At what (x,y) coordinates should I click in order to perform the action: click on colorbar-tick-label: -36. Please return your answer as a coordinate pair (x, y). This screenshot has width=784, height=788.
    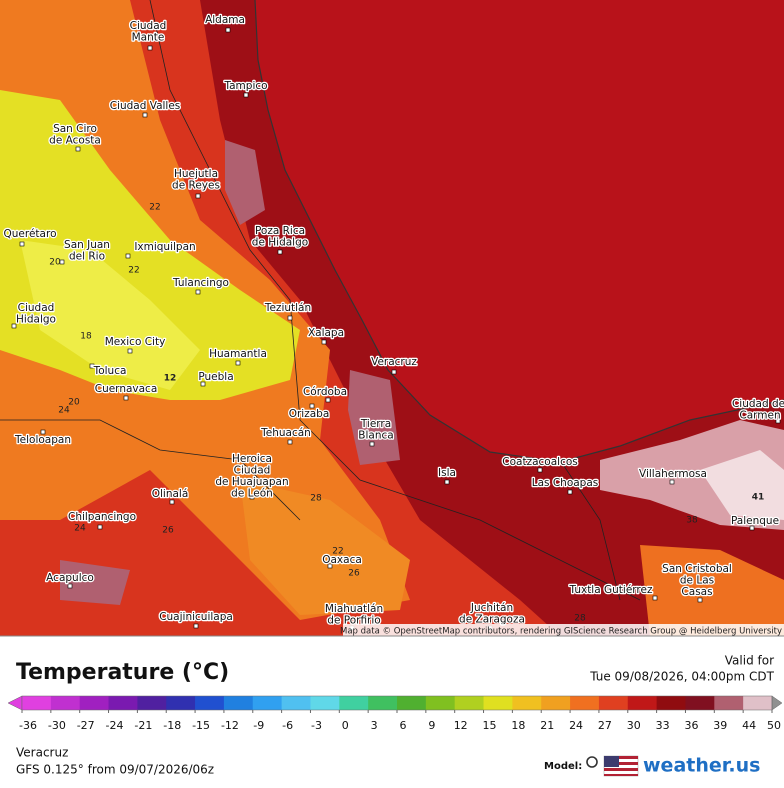
    Looking at the image, I should click on (28, 725).